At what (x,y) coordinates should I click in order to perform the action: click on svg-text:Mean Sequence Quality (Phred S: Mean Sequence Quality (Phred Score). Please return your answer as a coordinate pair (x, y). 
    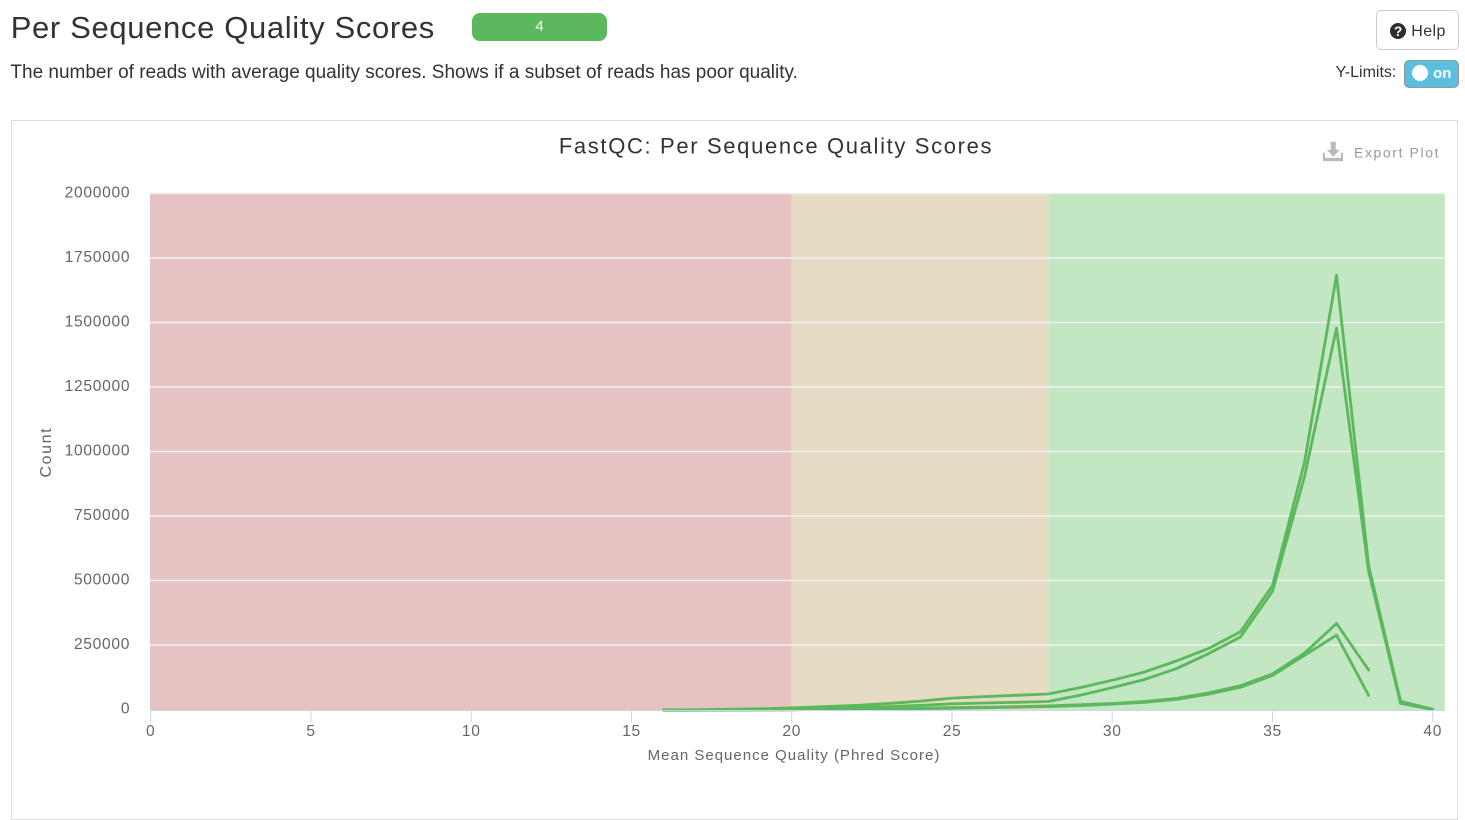
    Looking at the image, I should click on (794, 755).